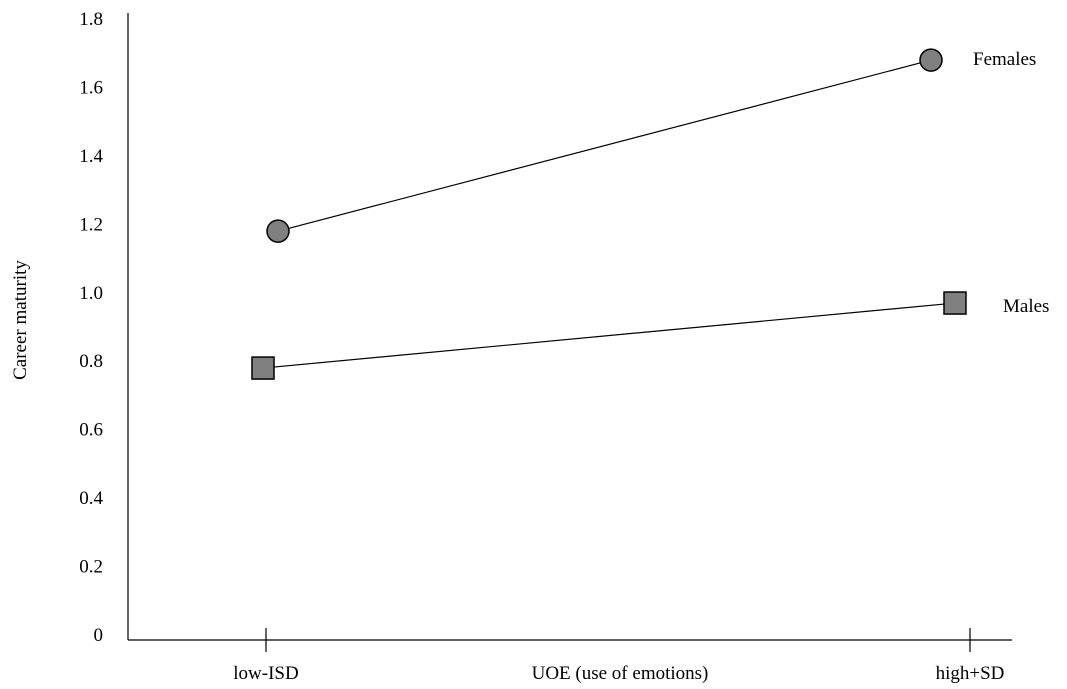  What do you see at coordinates (1011, 183) in the screenshot?
I see `series-labels: Females Males` at bounding box center [1011, 183].